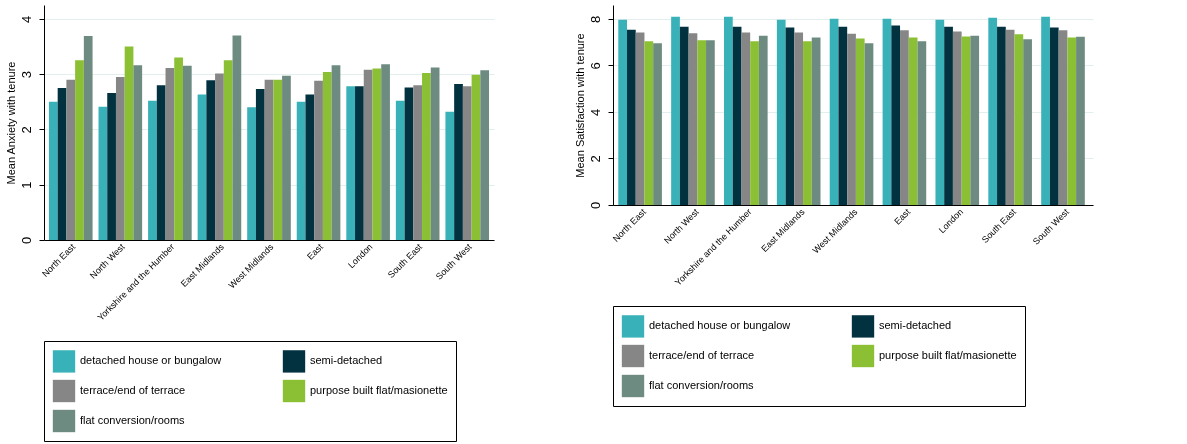  What do you see at coordinates (595, 66) in the screenshot?
I see `y-tick-label: 6` at bounding box center [595, 66].